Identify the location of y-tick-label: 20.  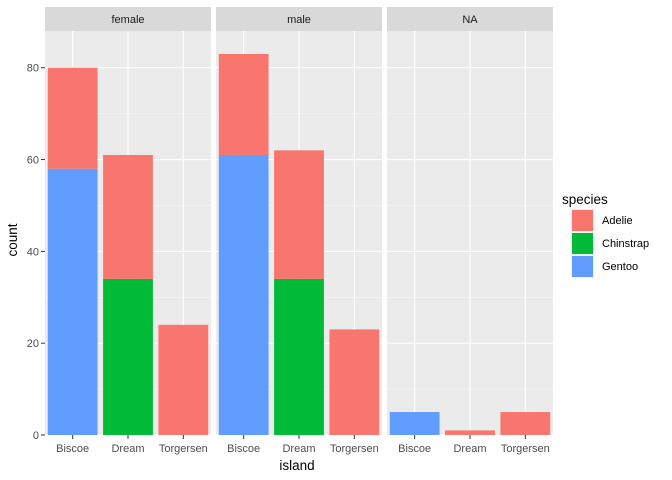
(33, 344).